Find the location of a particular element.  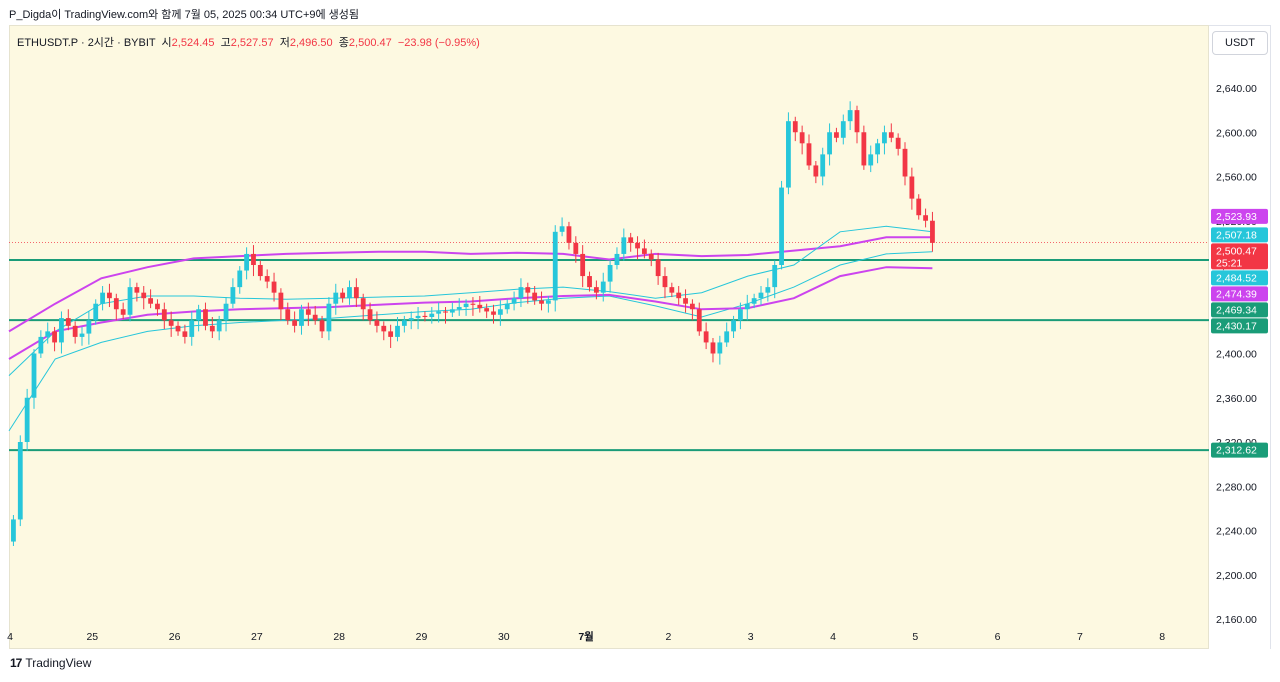

countdown-label: 25:21 is located at coordinates (1229, 263).